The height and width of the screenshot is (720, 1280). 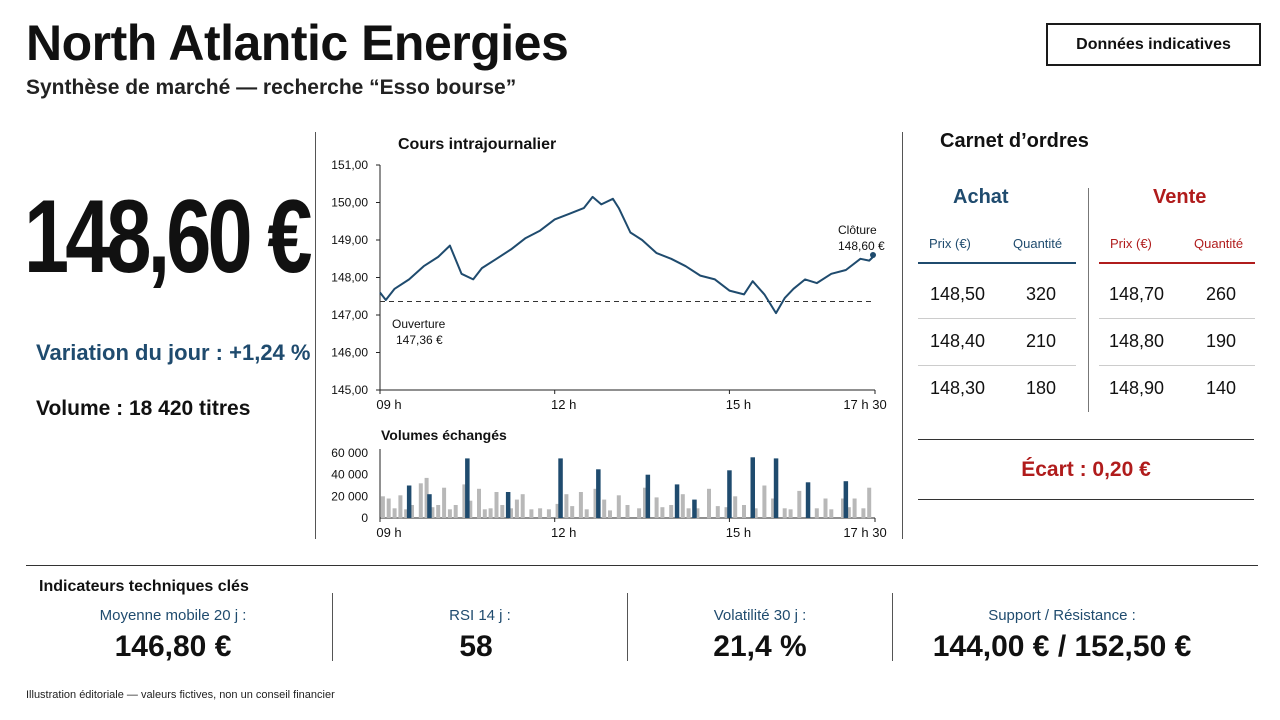 I want to click on volume-x-tick-label: 12 h, so click(x=563, y=532).